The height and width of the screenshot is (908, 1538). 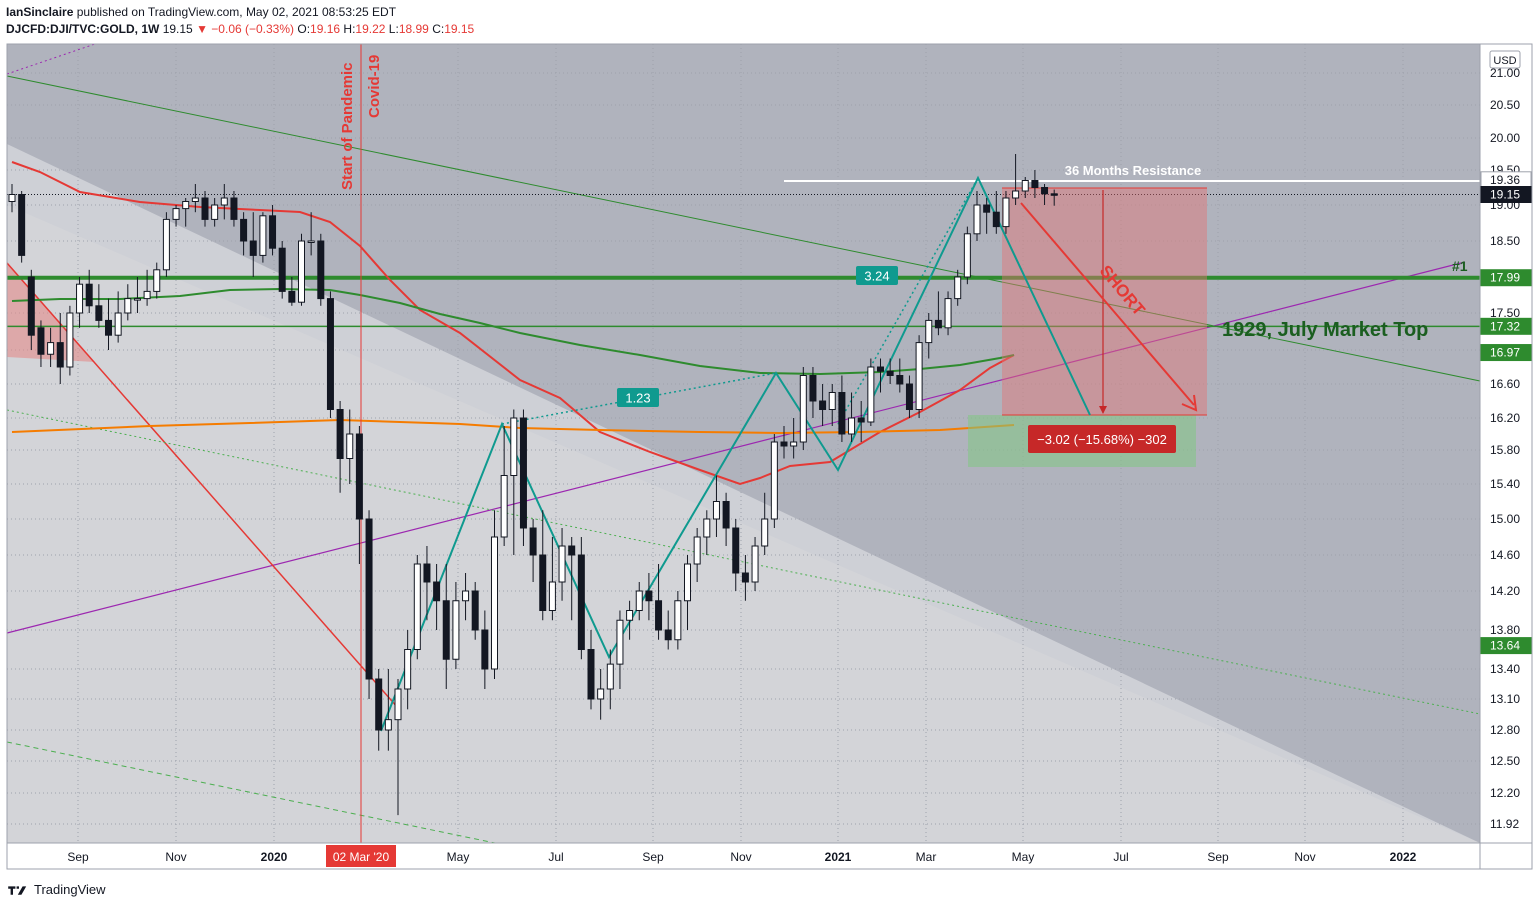 I want to click on x-tick-label: May, so click(x=1023, y=857).